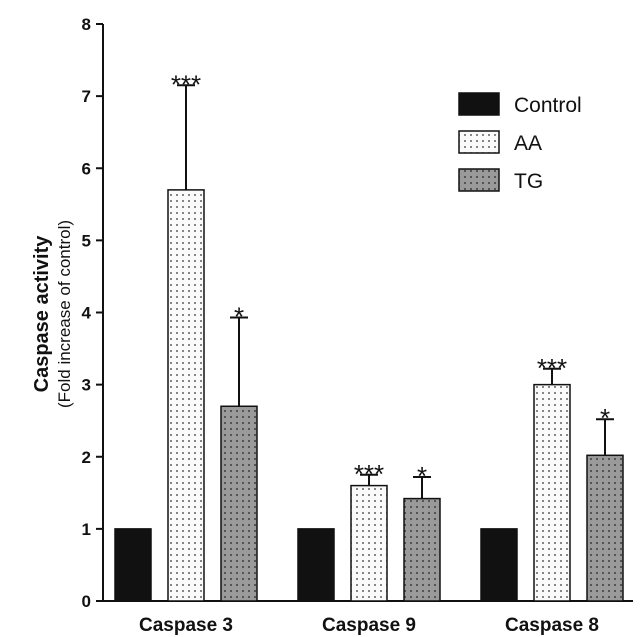 The image size is (641, 637). What do you see at coordinates (86, 457) in the screenshot?
I see `y-tick-label: 2` at bounding box center [86, 457].